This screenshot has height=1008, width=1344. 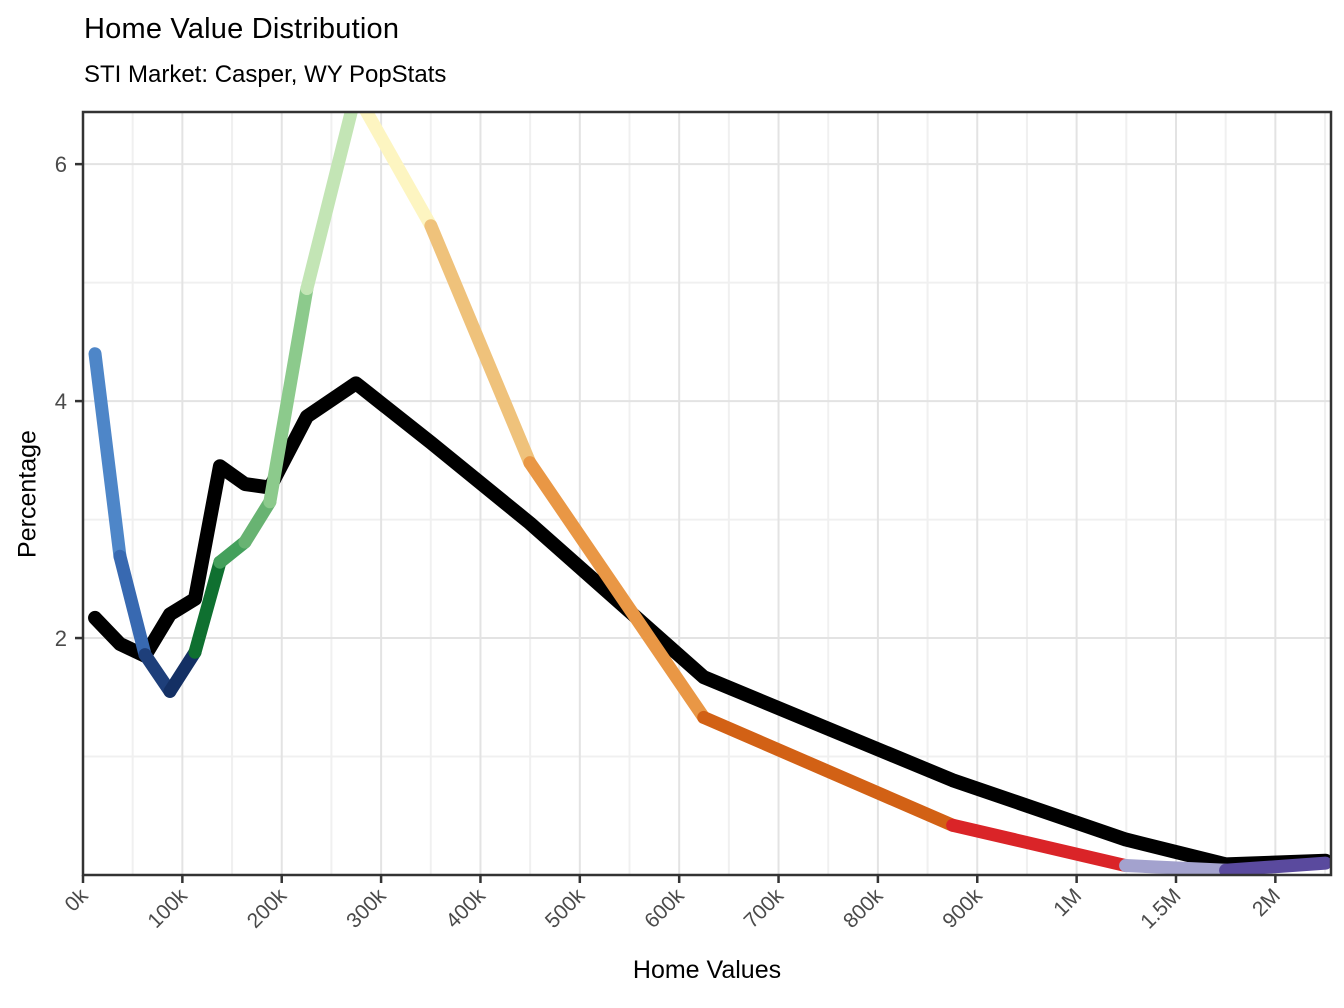 I want to click on y-tick-labels: 2 4 6, so click(x=61, y=401).